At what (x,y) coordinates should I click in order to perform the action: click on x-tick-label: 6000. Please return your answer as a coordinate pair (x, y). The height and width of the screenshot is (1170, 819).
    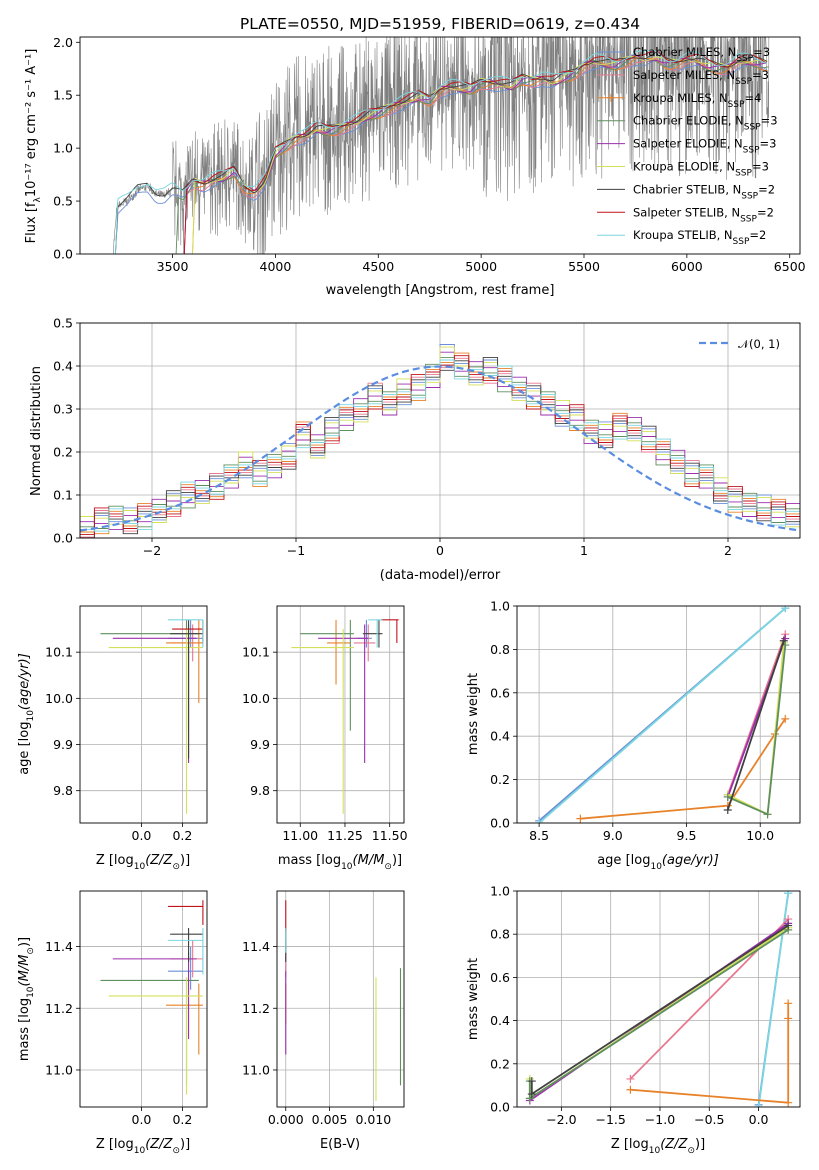
    Looking at the image, I should click on (687, 266).